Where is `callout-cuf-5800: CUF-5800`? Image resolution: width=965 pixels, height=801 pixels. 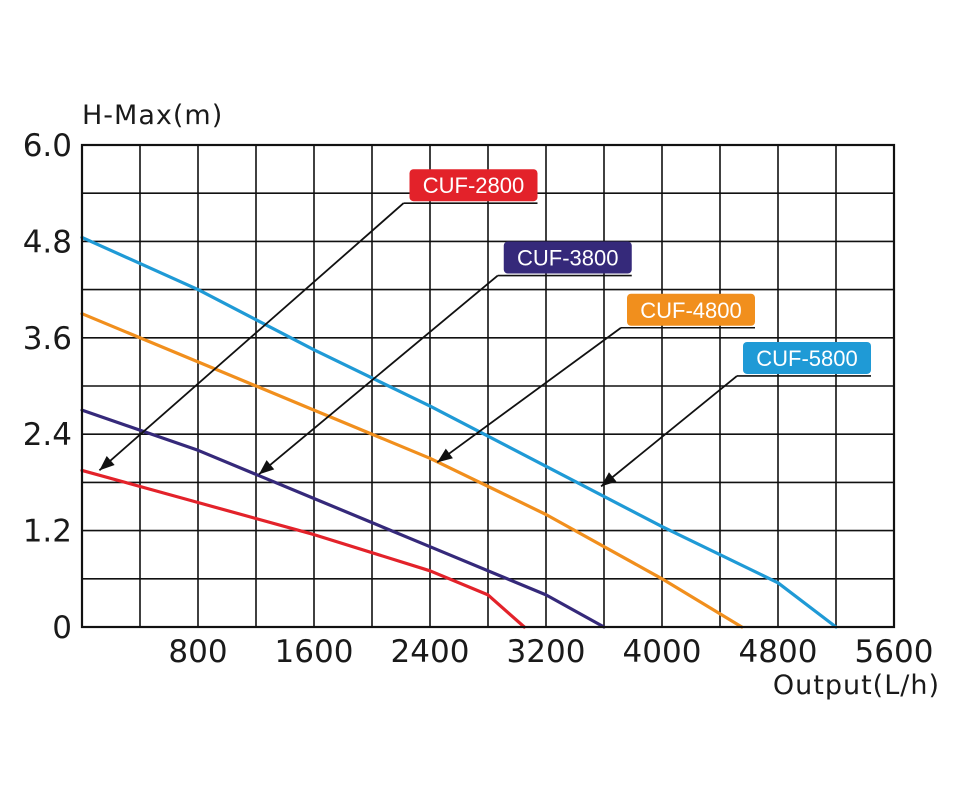 callout-cuf-5800: CUF-5800 is located at coordinates (735, 414).